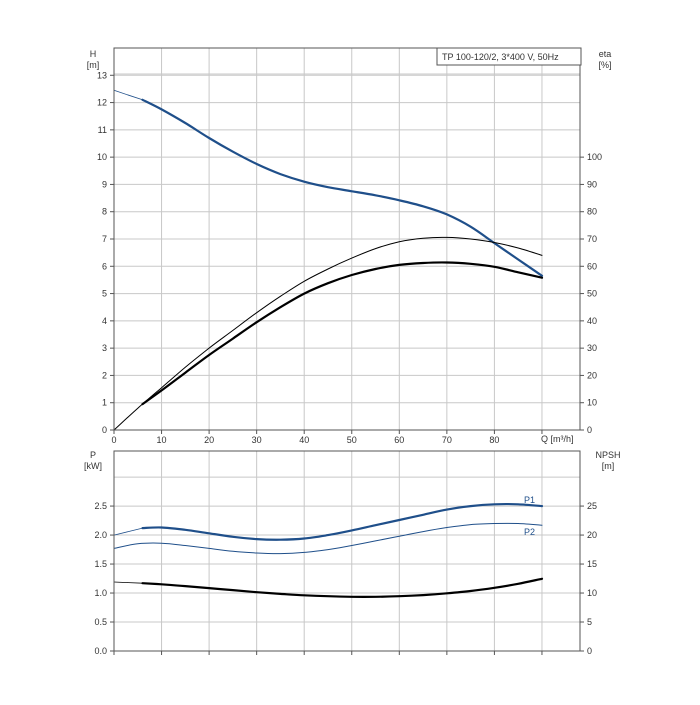 Image resolution: width=700 pixels, height=705 pixels. Describe the element at coordinates (104, 430) in the screenshot. I see `top-left-tick-label: 0` at that location.